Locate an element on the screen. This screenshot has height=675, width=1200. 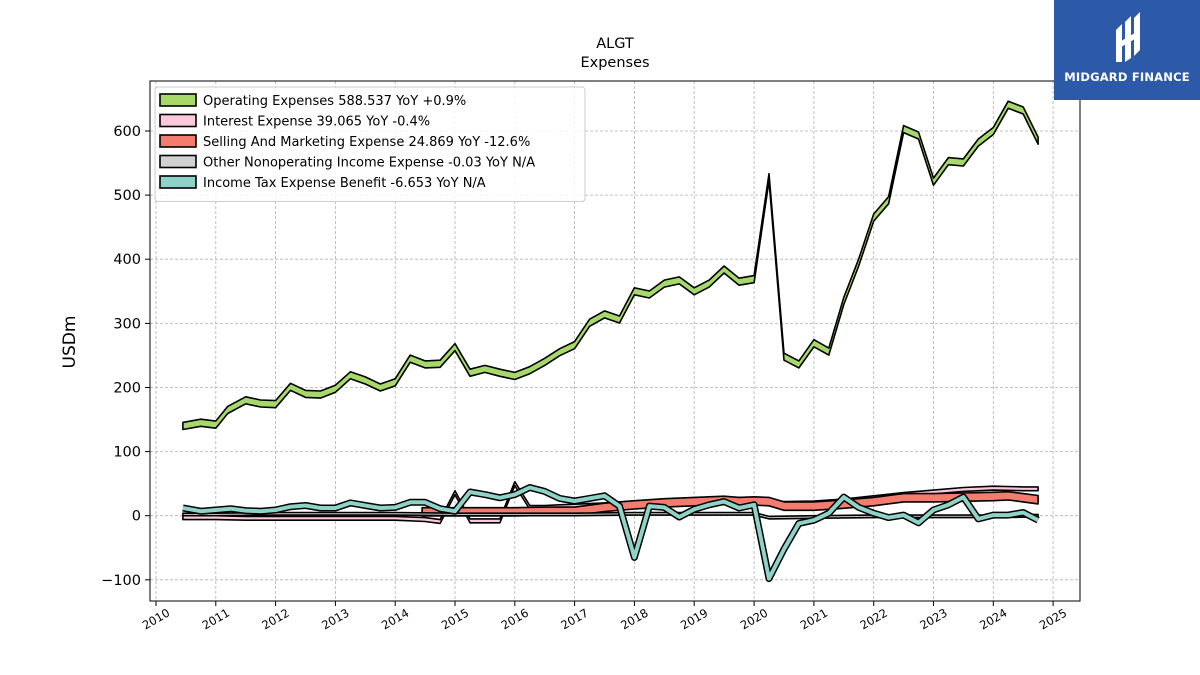
y-tick-label: 0 is located at coordinates (136, 517).